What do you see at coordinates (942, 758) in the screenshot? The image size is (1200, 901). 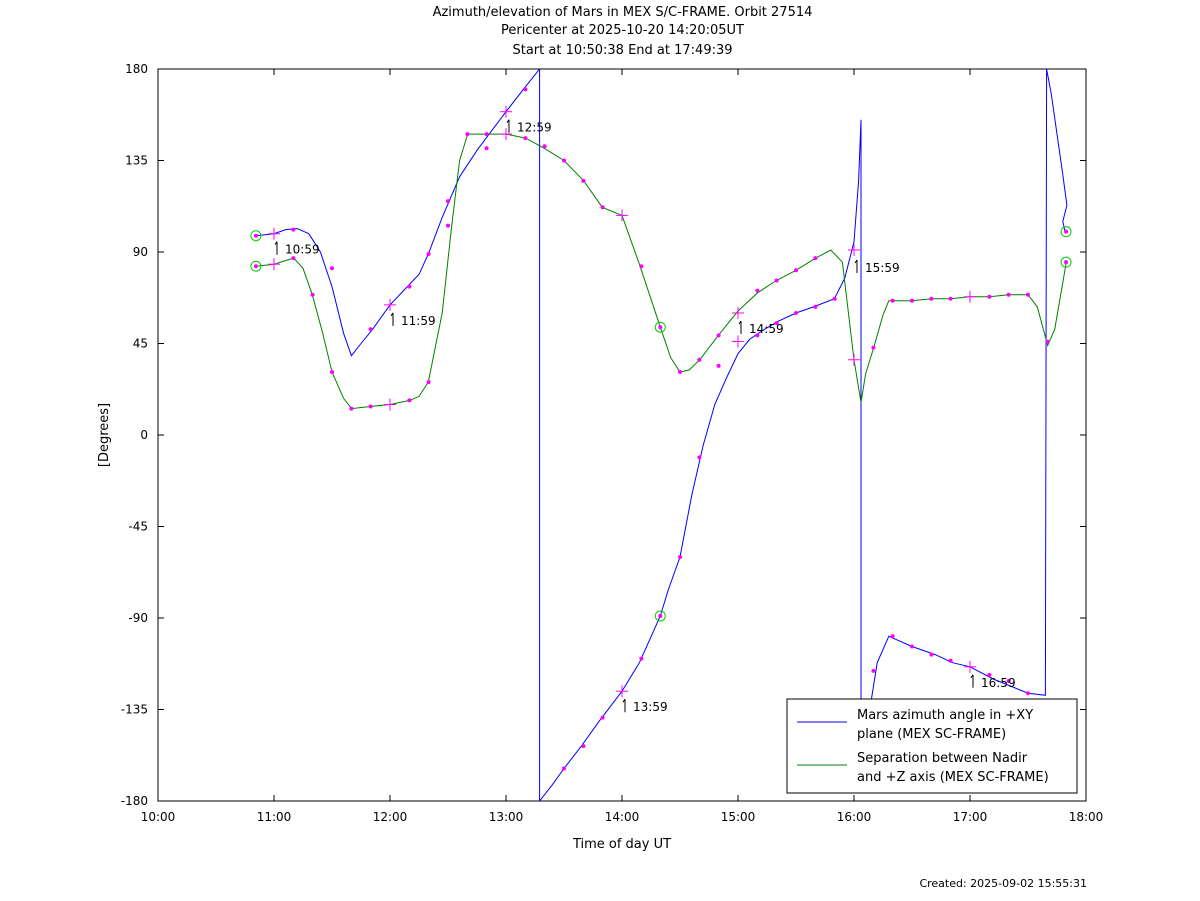 I see `legend-entry-1: Separation between Nadir` at bounding box center [942, 758].